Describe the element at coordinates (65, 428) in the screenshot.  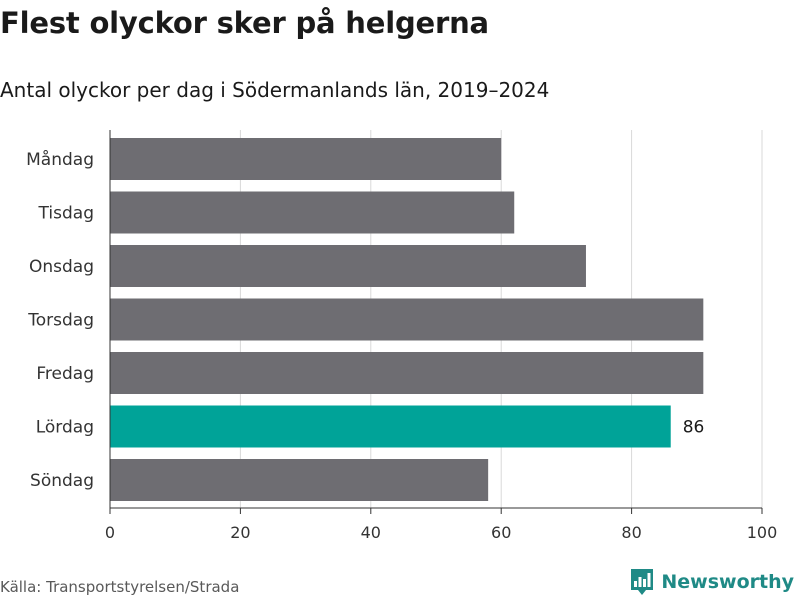
I see `category-label: Lördag` at that location.